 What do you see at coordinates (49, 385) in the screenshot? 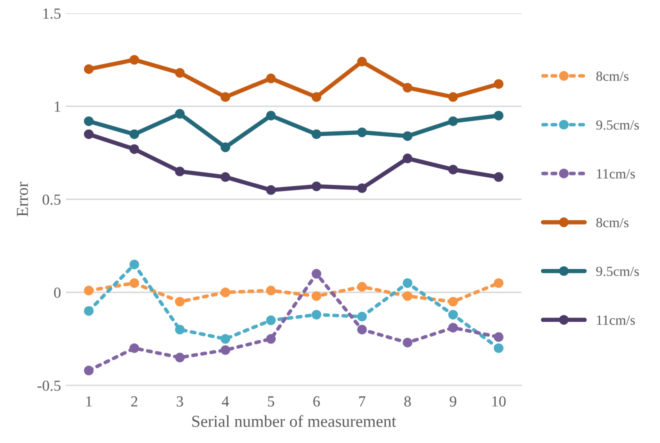
I see `y-tick-label: -0.5` at bounding box center [49, 385].